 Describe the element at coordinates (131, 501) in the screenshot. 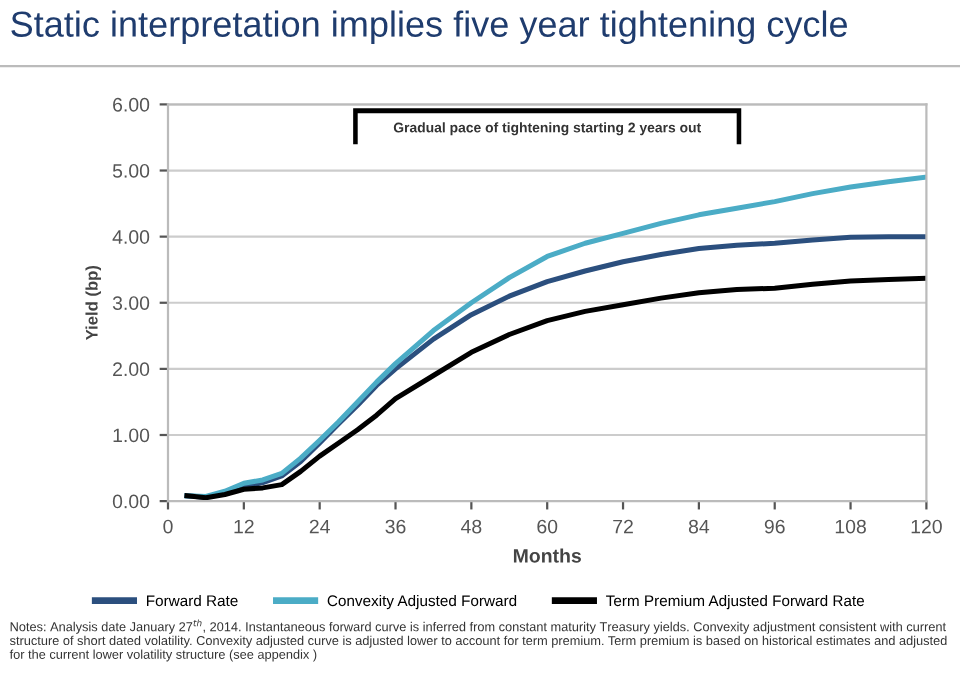

I see `y-tick-label: 0.00` at that location.